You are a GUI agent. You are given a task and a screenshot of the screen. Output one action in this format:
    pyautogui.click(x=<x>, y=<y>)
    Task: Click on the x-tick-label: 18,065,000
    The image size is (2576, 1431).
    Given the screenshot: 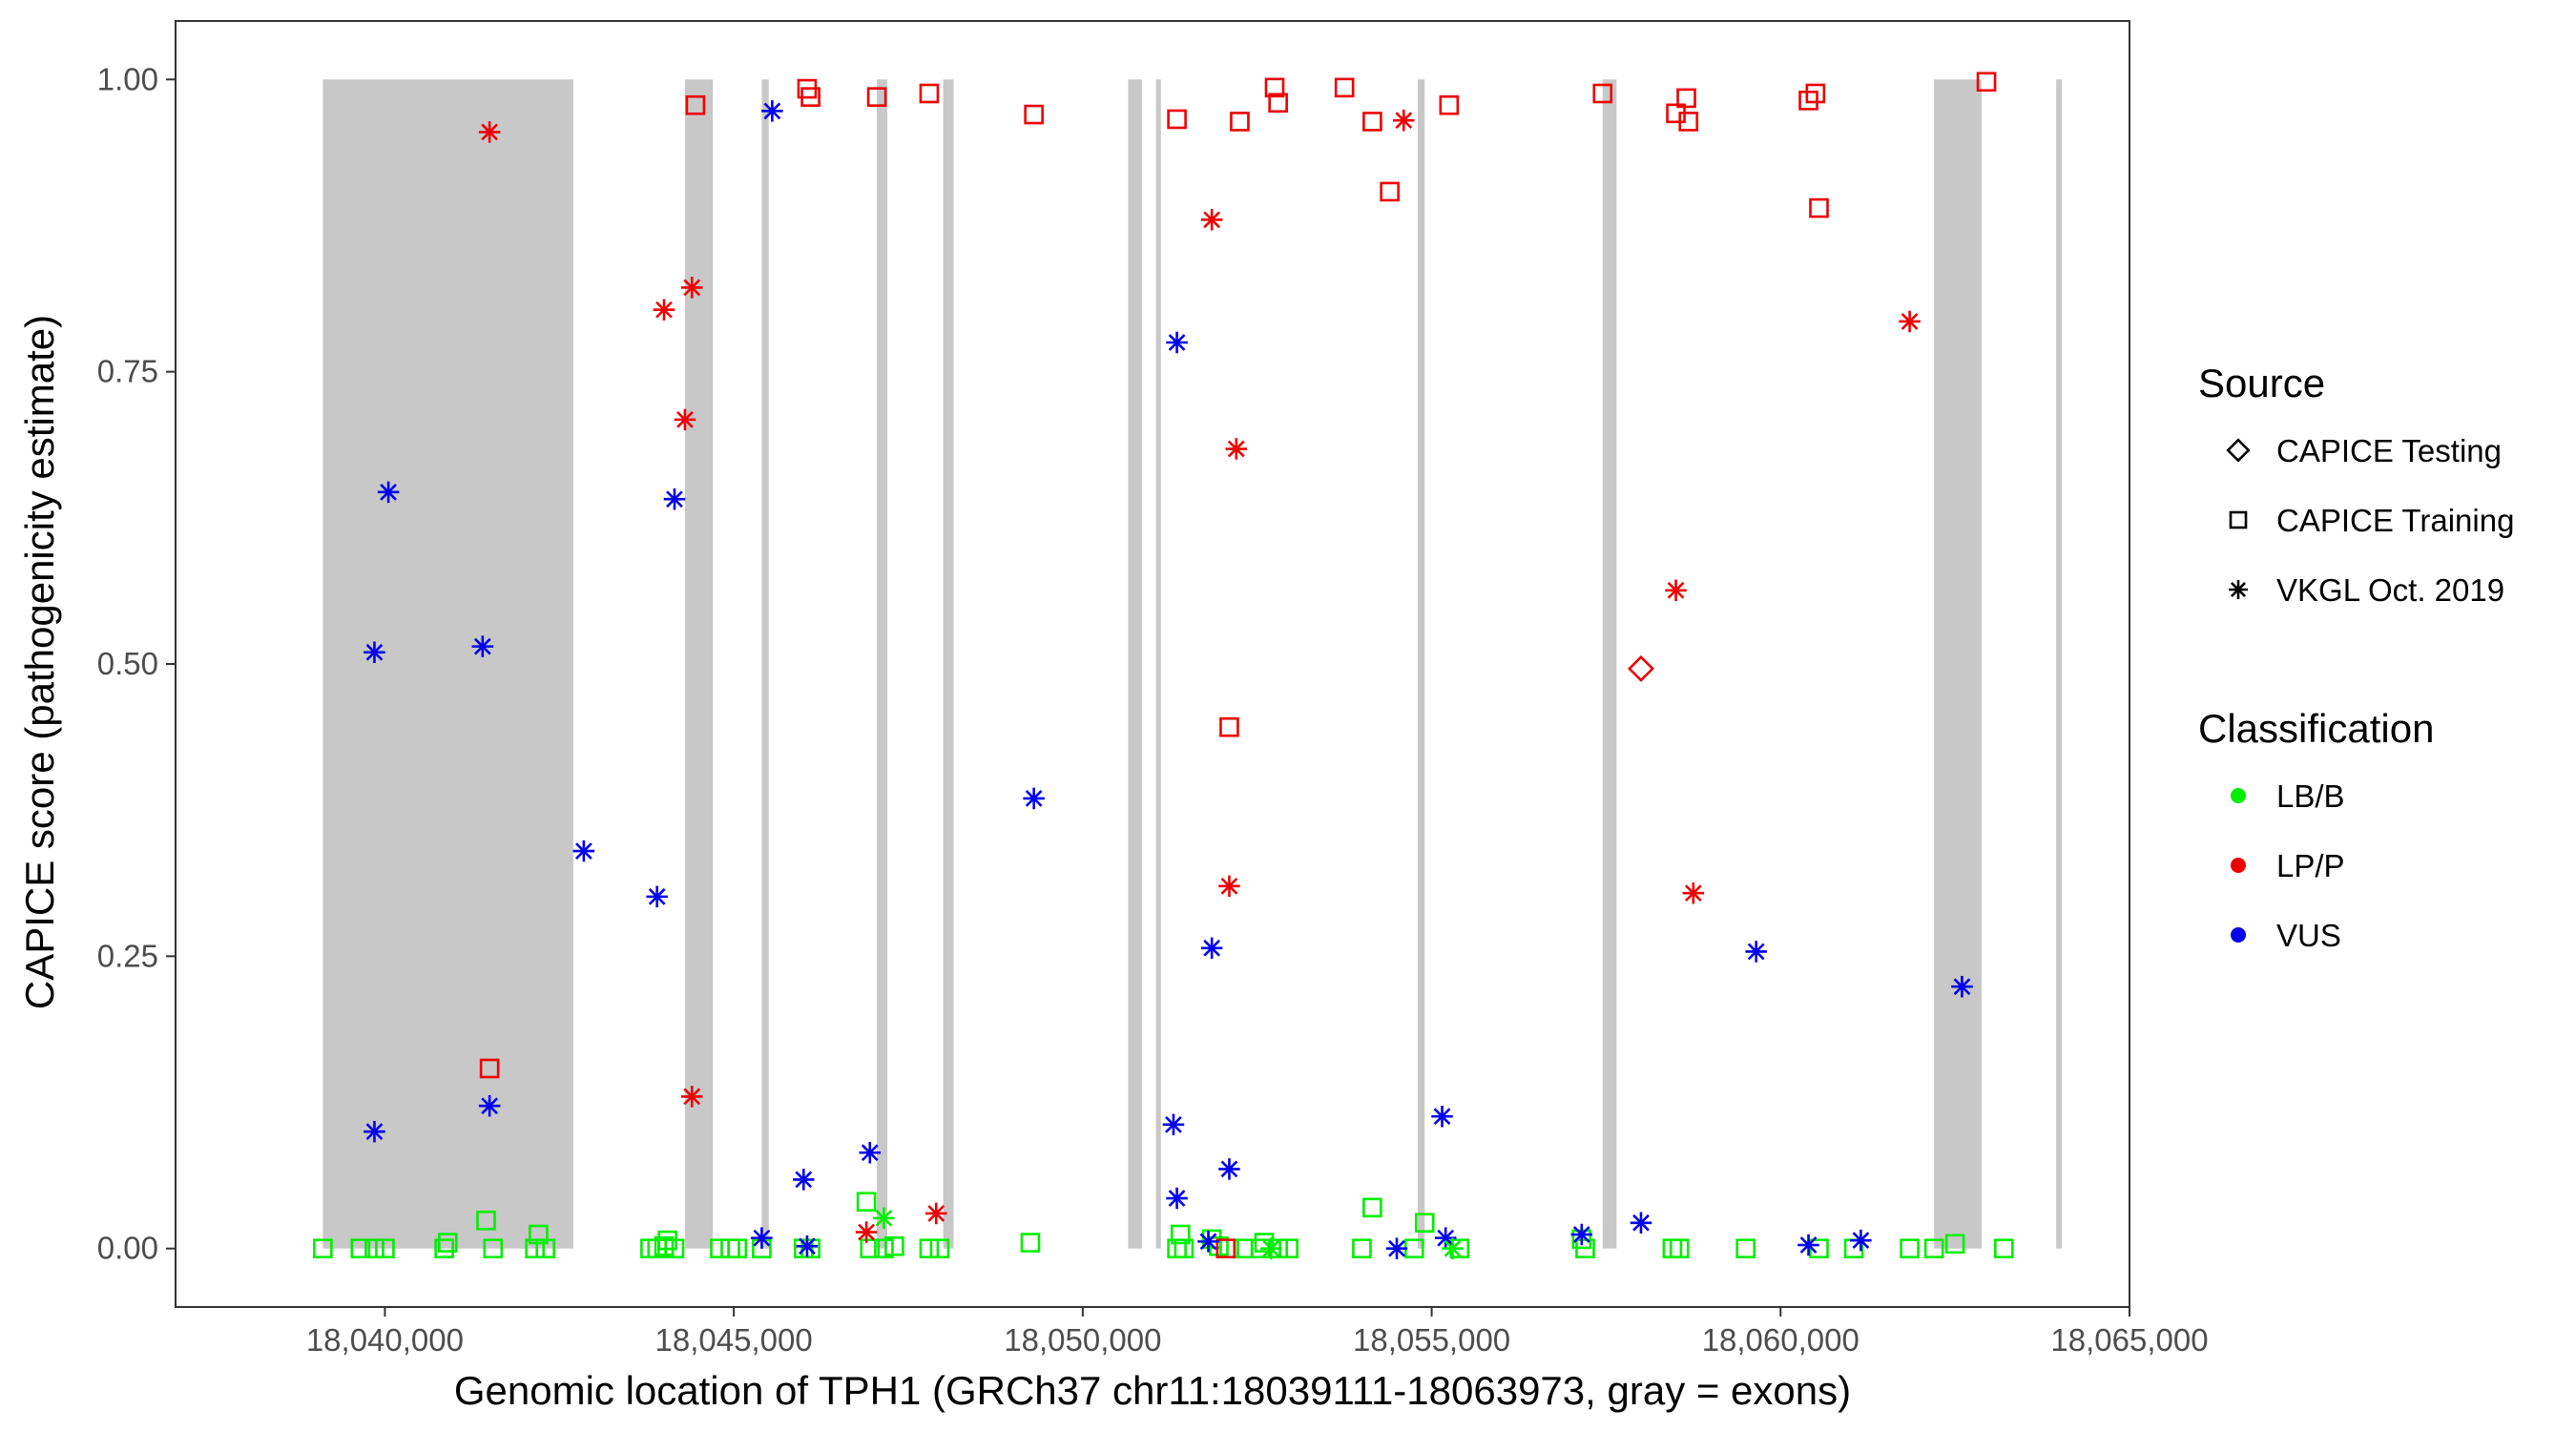 What is the action you would take?
    pyautogui.click(x=2129, y=1340)
    